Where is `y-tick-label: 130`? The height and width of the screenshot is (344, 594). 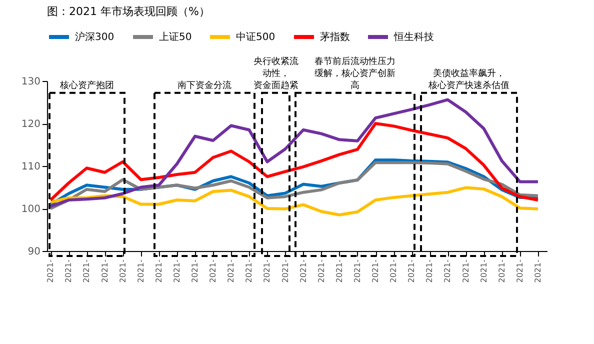
y-tick-label: 130 is located at coordinates (30, 82).